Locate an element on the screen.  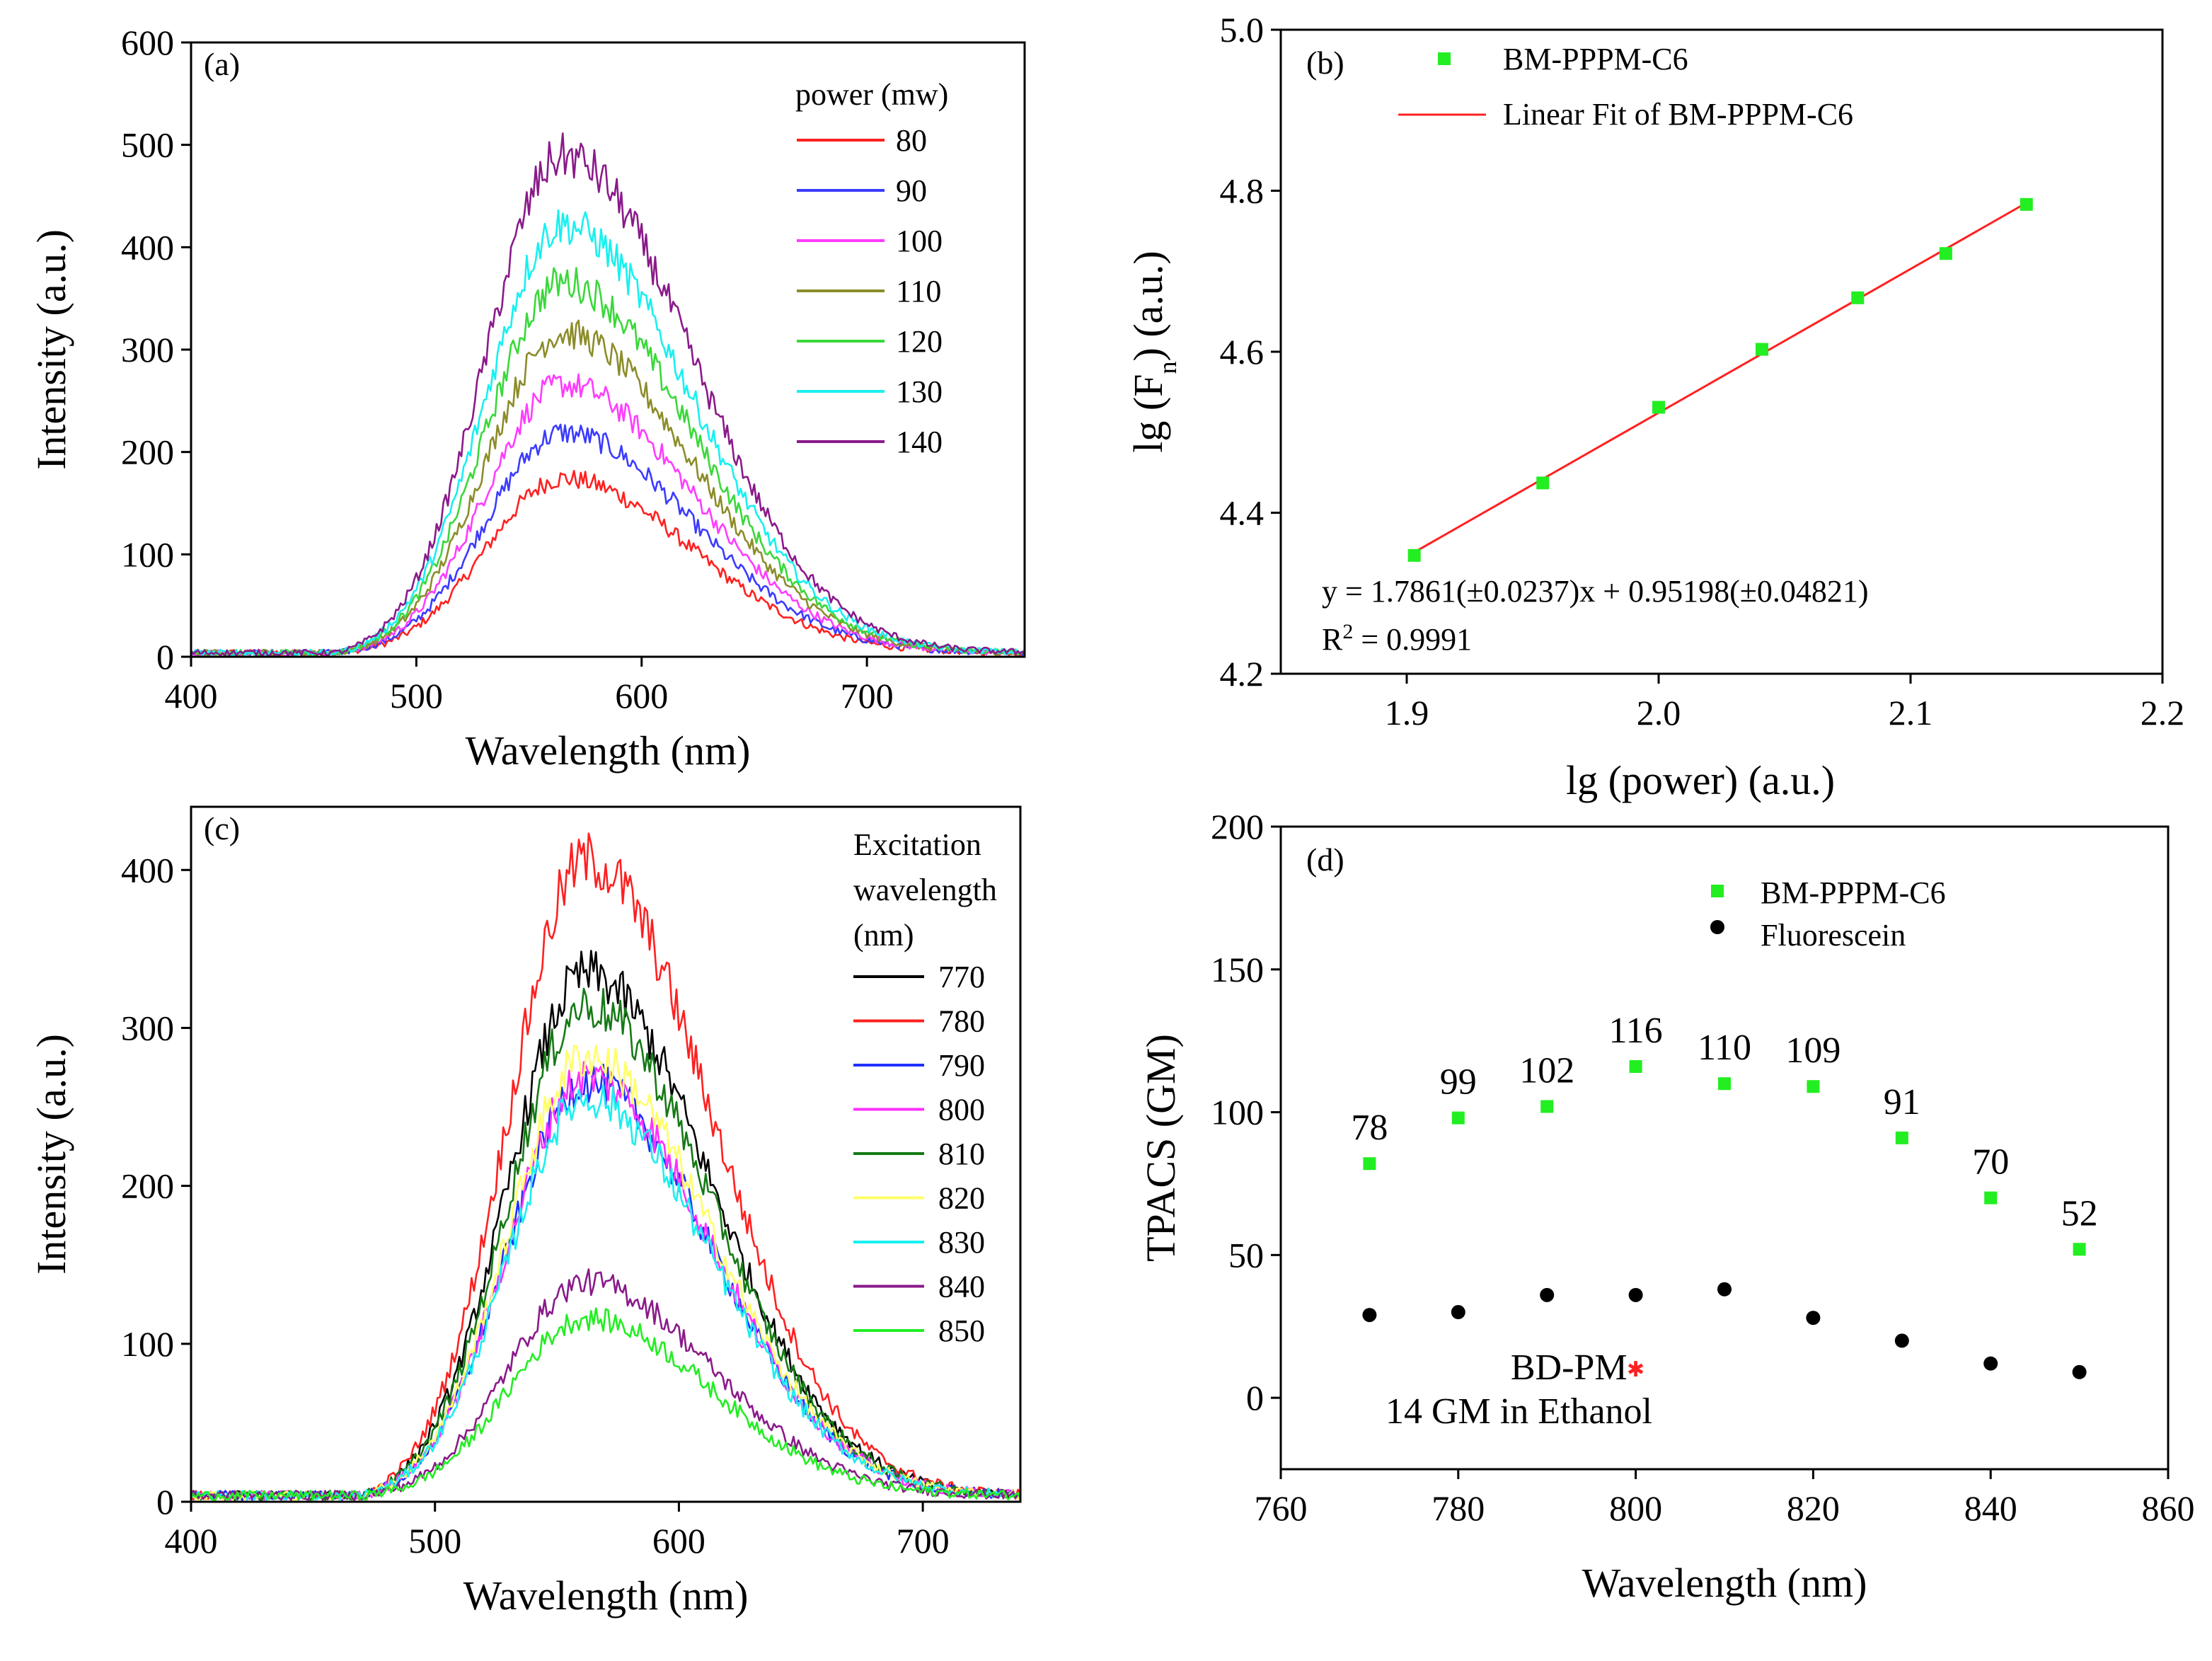
x-tick-label: 2.1 is located at coordinates (1911, 712).